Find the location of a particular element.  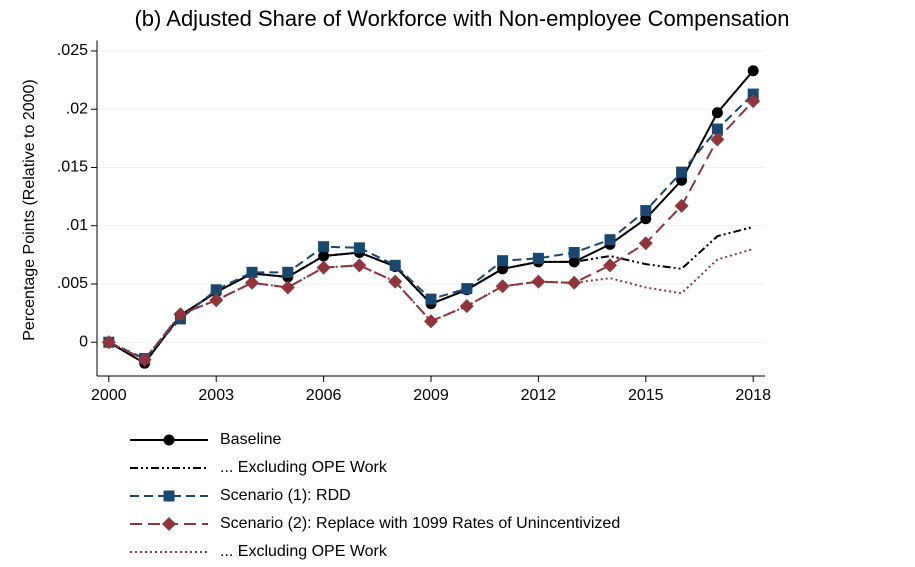

x-tick-label: 2000 is located at coordinates (109, 395).